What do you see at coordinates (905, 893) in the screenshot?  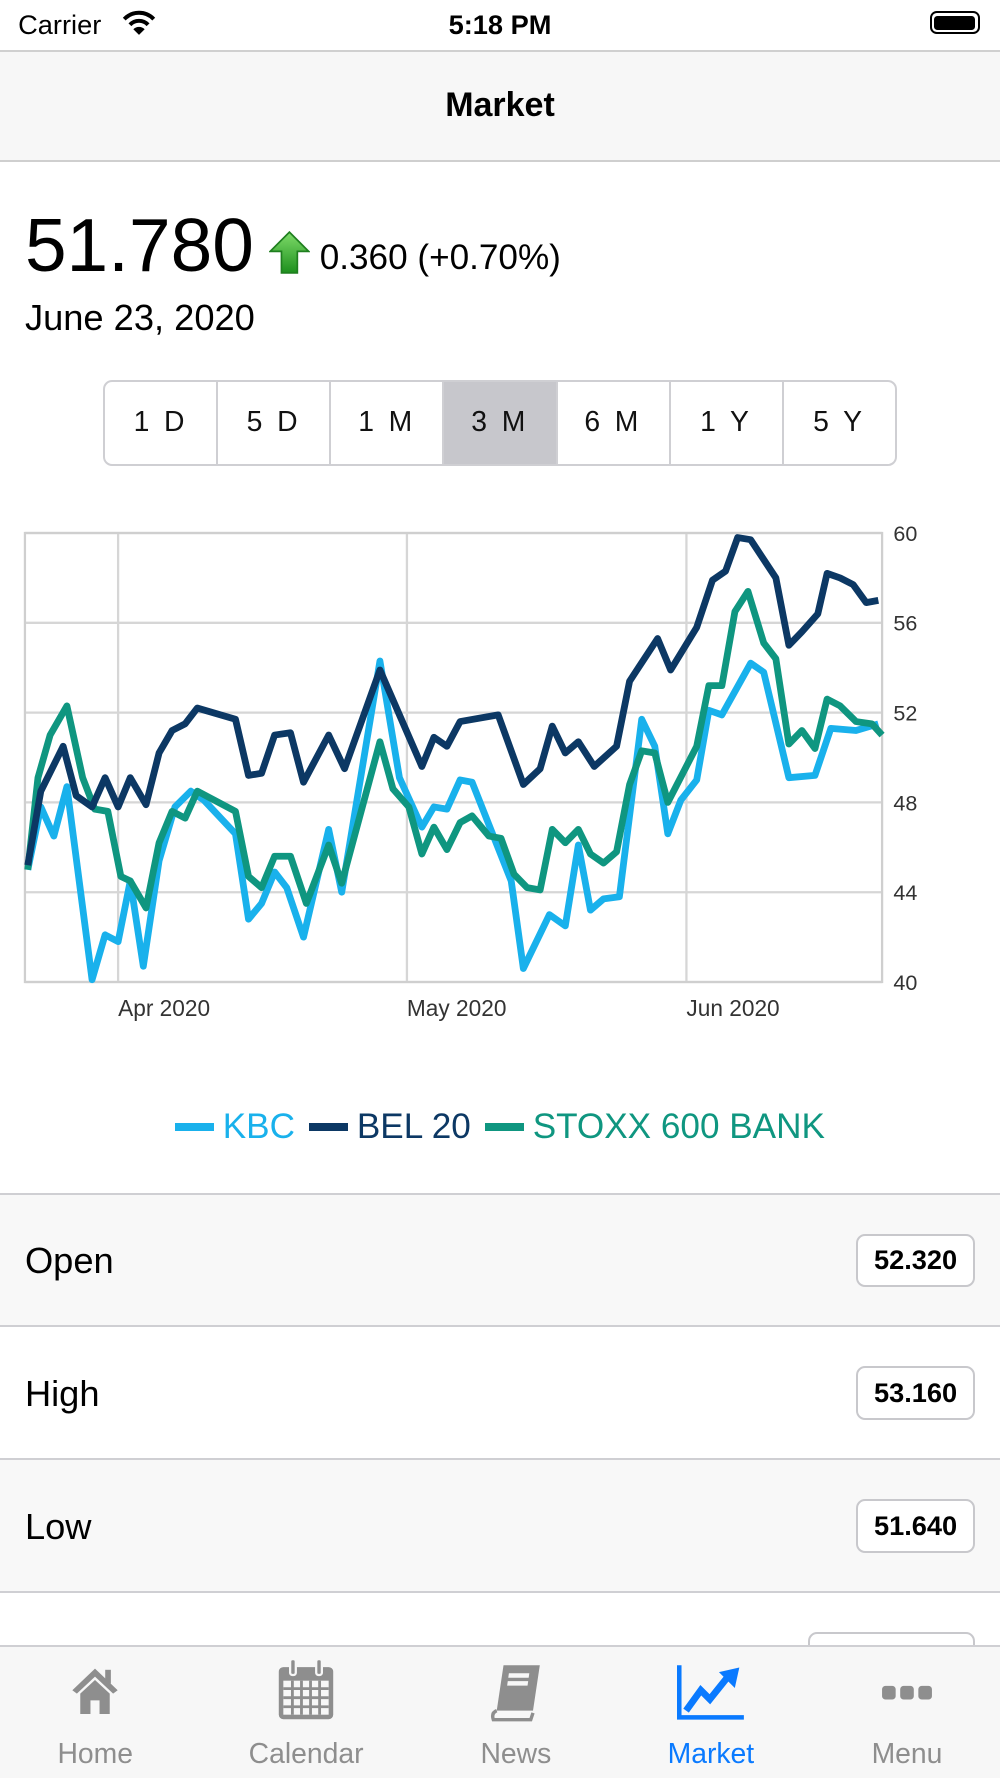 I see `y-tick-label: 44` at bounding box center [905, 893].